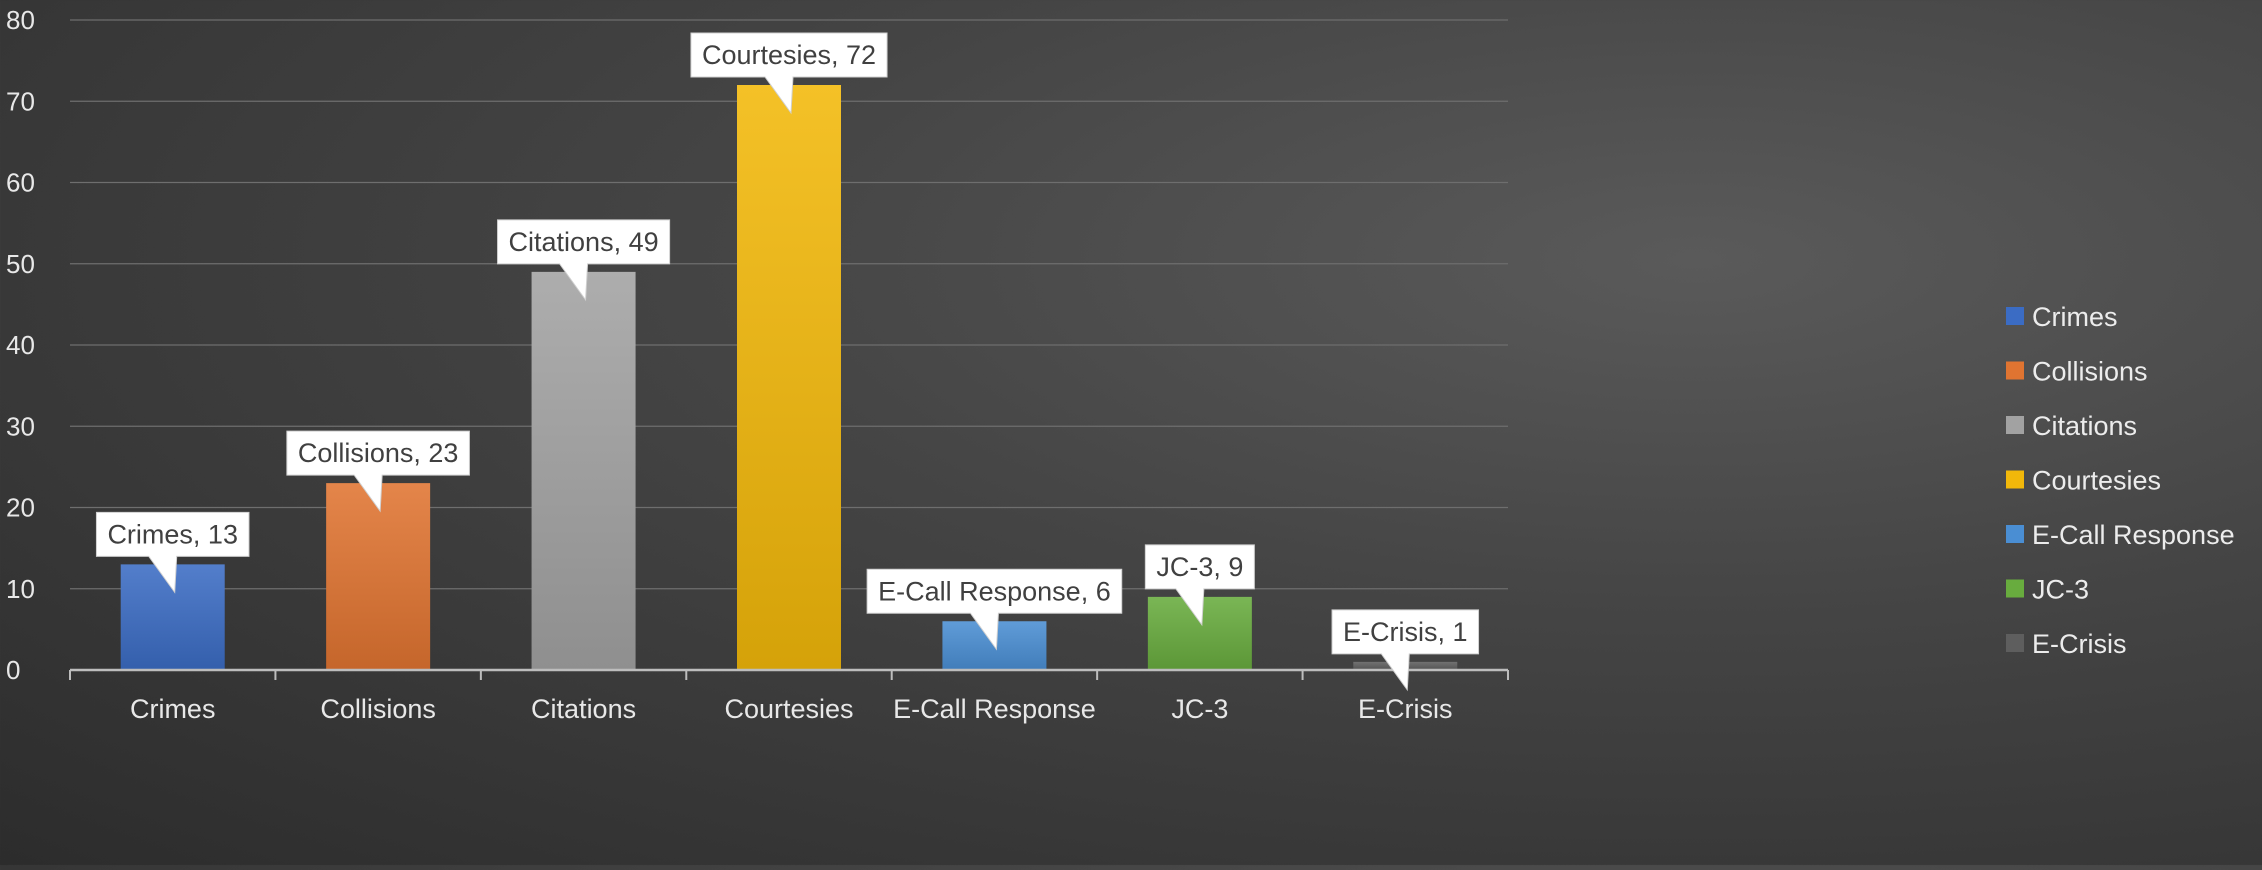 The height and width of the screenshot is (870, 2262). What do you see at coordinates (788, 709) in the screenshot?
I see `x-category-label: Courtesies` at bounding box center [788, 709].